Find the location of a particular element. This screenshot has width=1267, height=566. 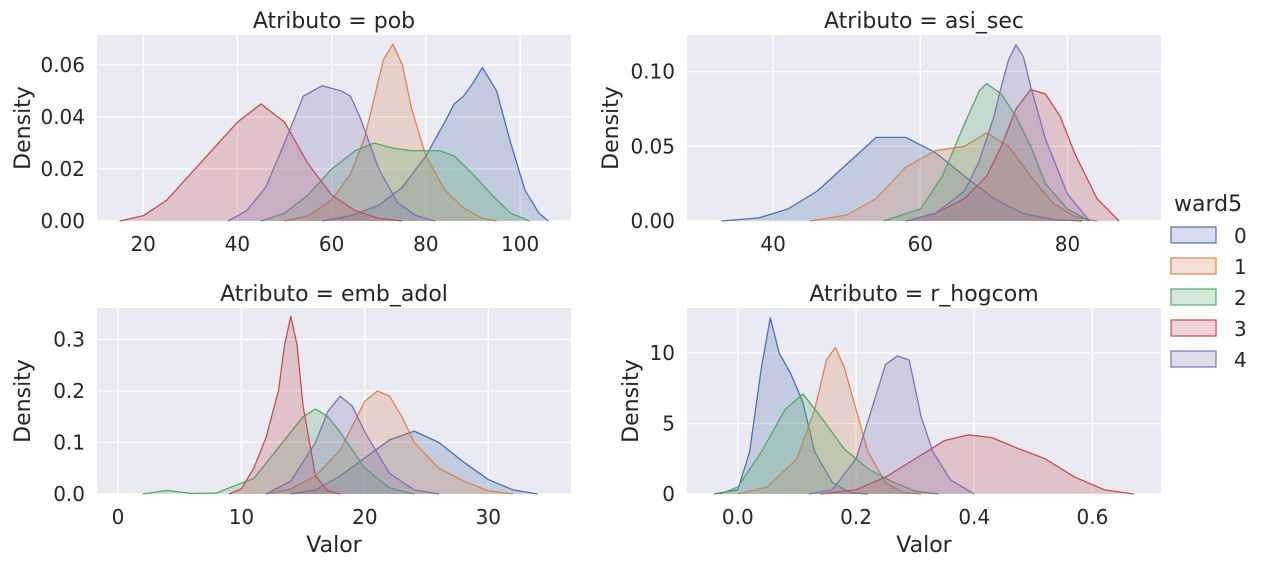

legend-label: 1 is located at coordinates (1240, 267).